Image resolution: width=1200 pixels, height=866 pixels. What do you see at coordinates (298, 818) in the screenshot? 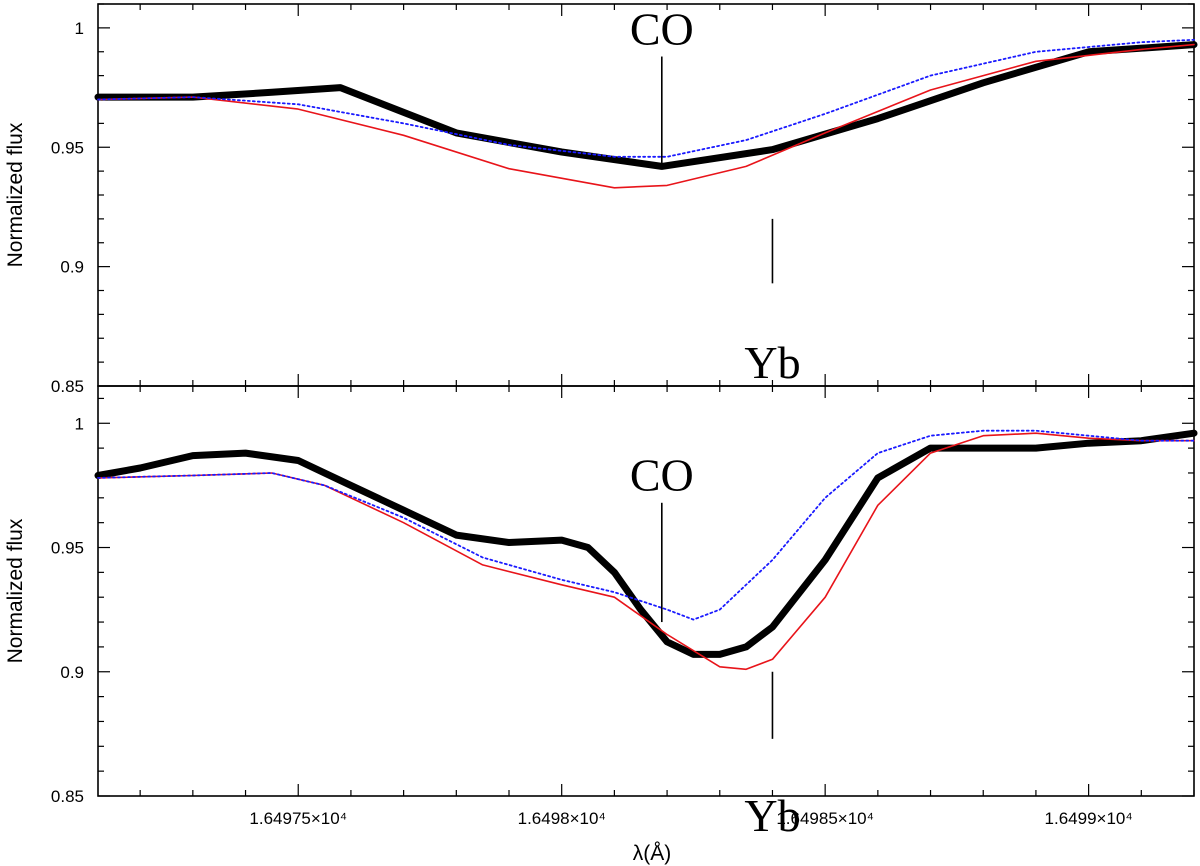
I see `x-tick-label: 1.64975×10⁴` at bounding box center [298, 818].